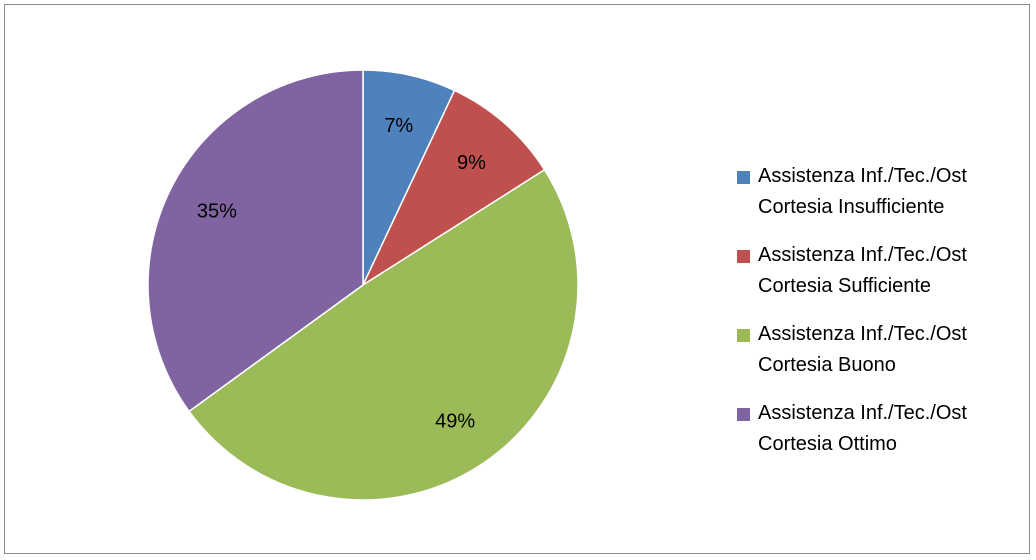 The width and height of the screenshot is (1036, 560). Describe the element at coordinates (862, 429) in the screenshot. I see `legend-label: Assistenza Inf./Tec./Ost Cortesia Ottimo` at that location.